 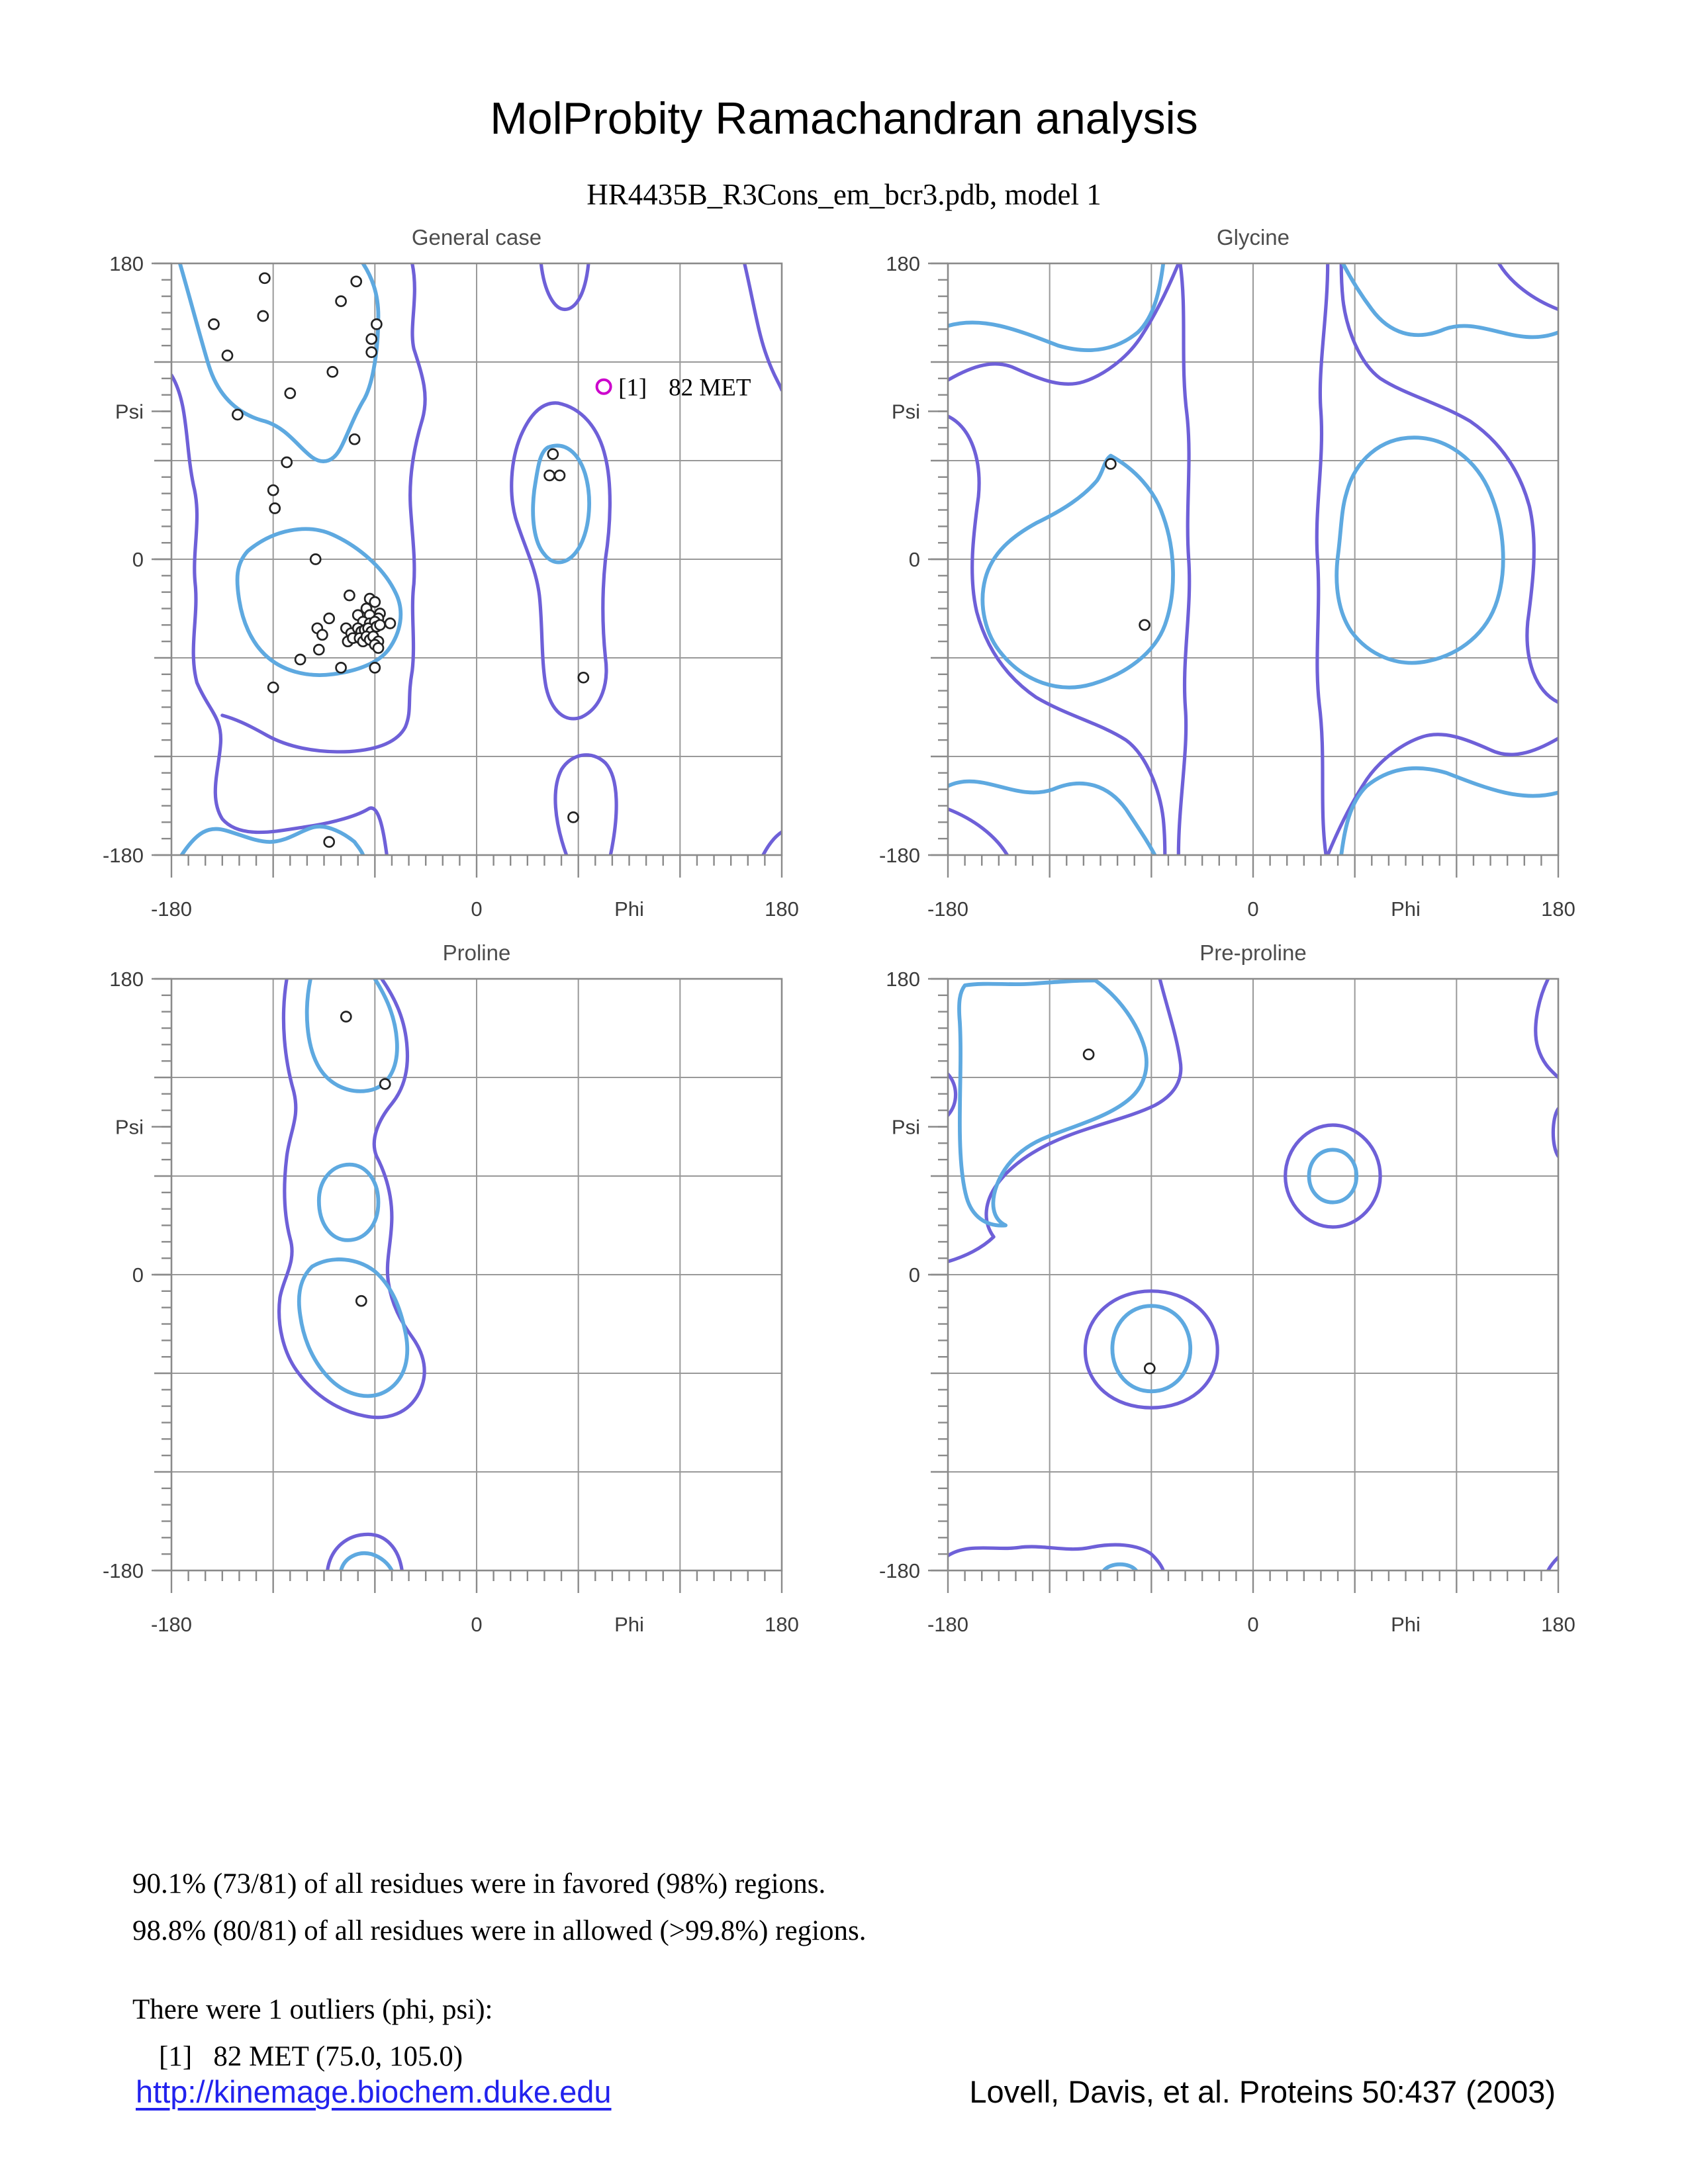 I want to click on summary-outlier-item: [1] 82 MET (75.0, 105.0), so click(x=311, y=2056).